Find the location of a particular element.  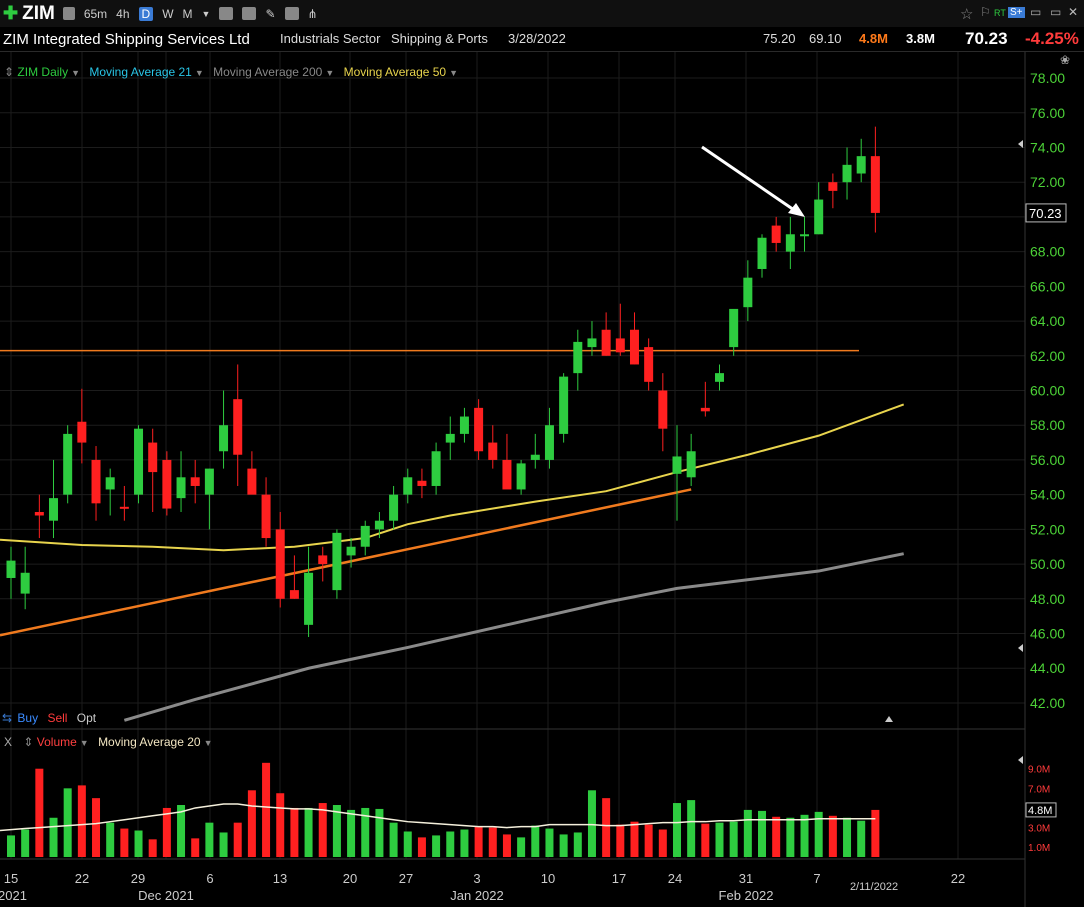

settings-icon: ❀ is located at coordinates (1065, 60).